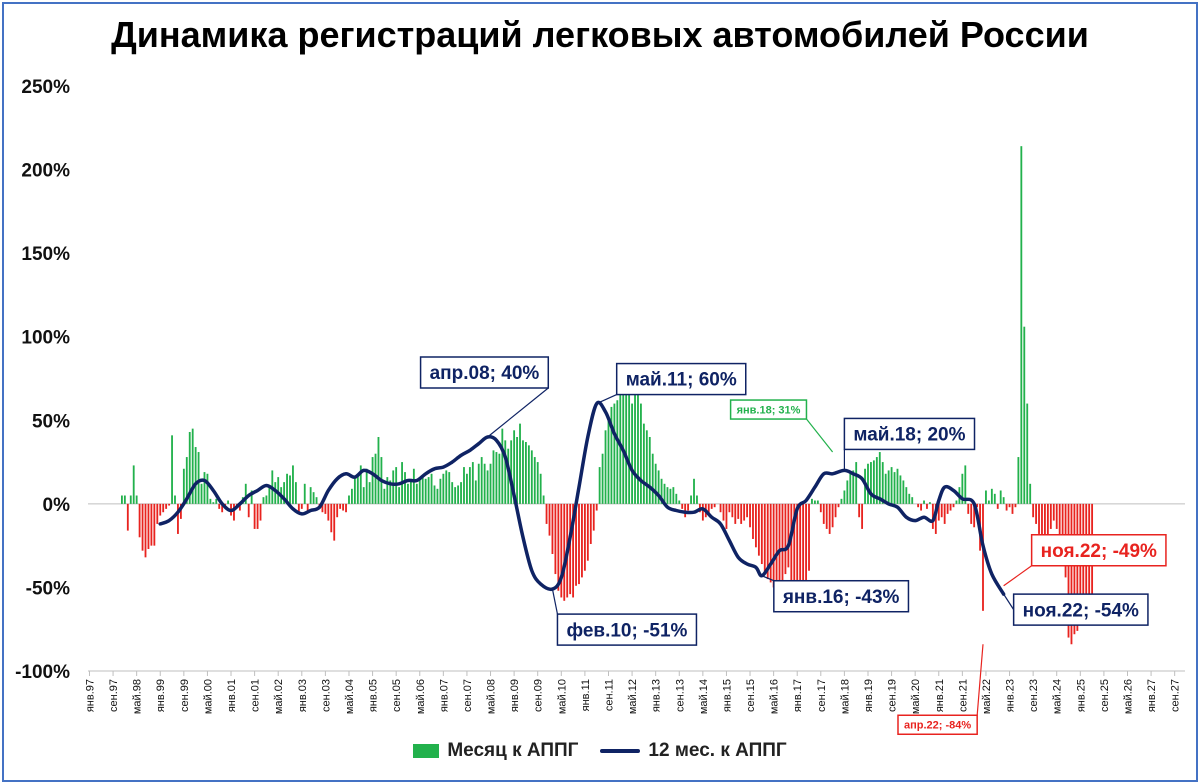  Describe the element at coordinates (1081, 695) in the screenshot. I see `x-tick-label: янв.25` at that location.